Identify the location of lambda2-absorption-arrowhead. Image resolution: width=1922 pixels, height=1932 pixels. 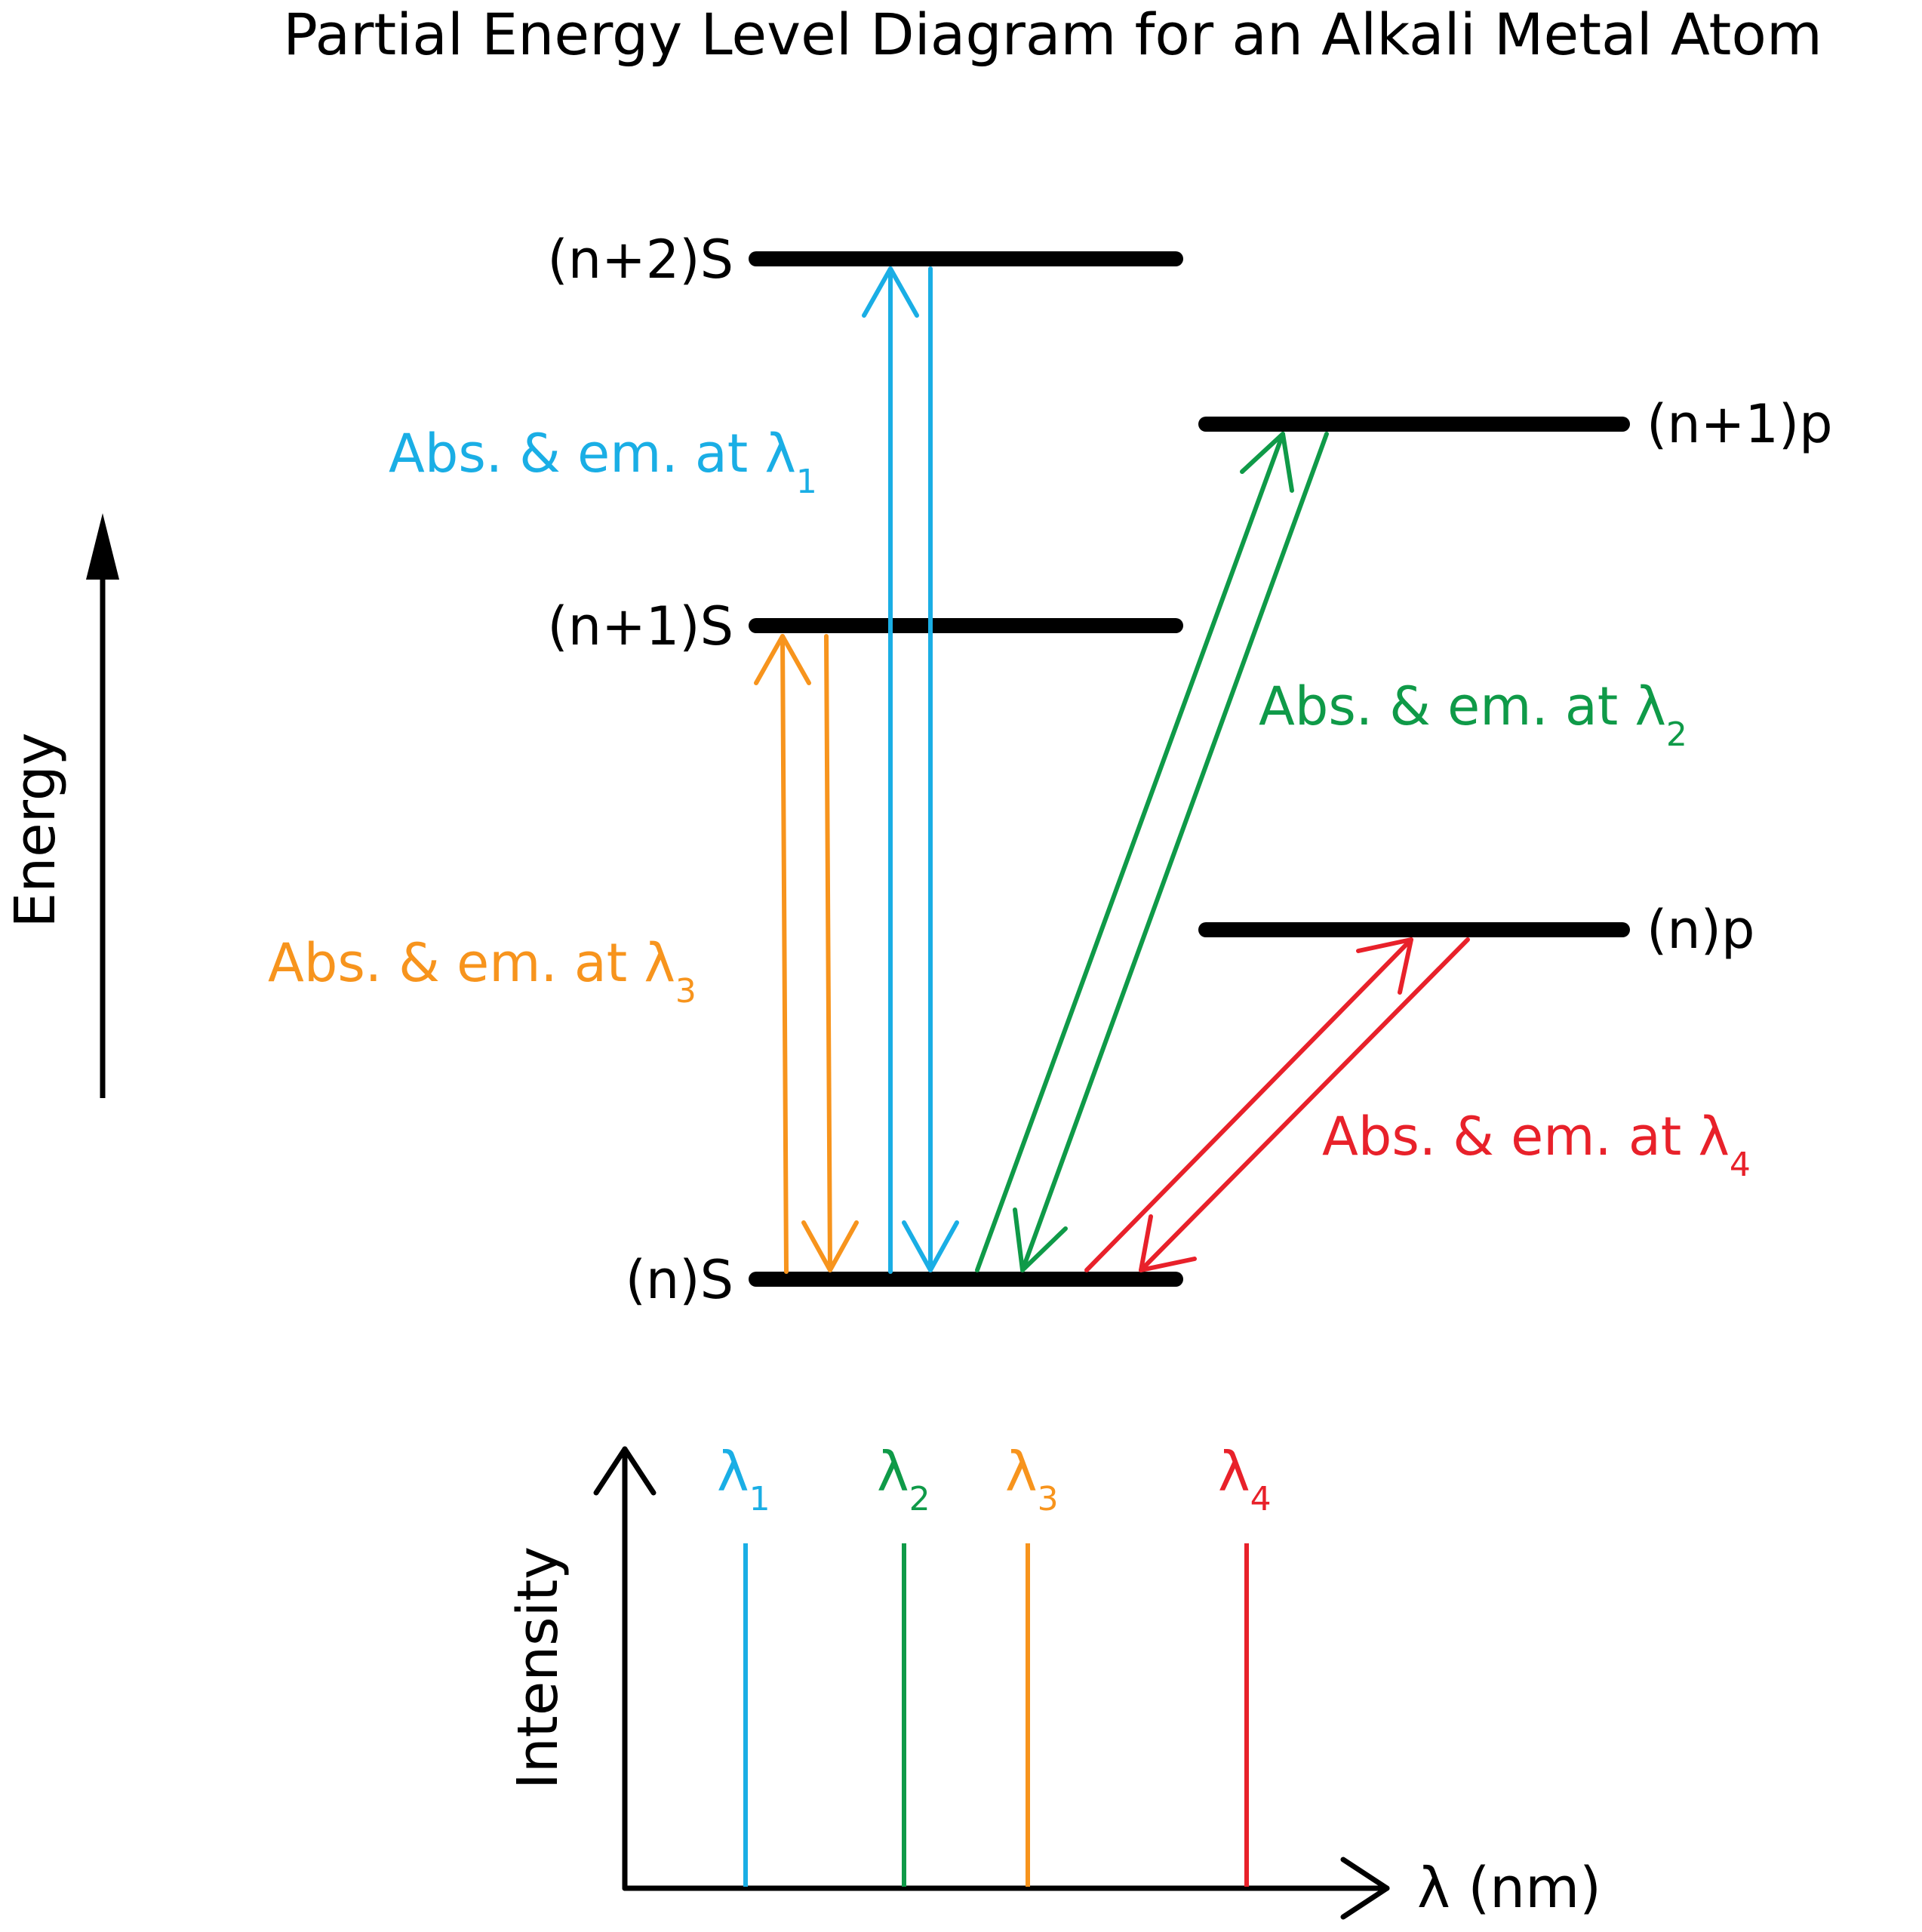
(1267, 462).